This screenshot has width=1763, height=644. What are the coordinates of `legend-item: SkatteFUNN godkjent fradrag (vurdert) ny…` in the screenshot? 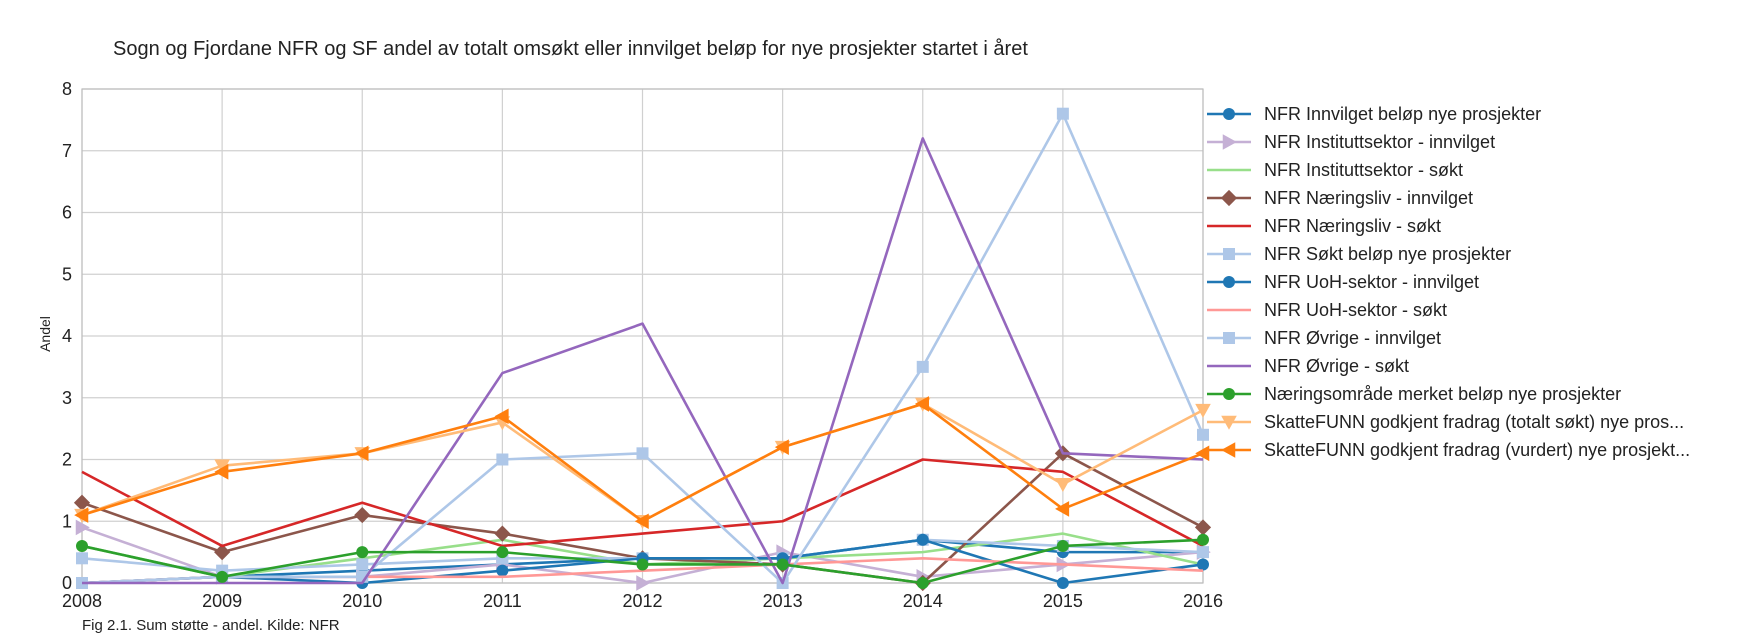 It's located at (1477, 450).